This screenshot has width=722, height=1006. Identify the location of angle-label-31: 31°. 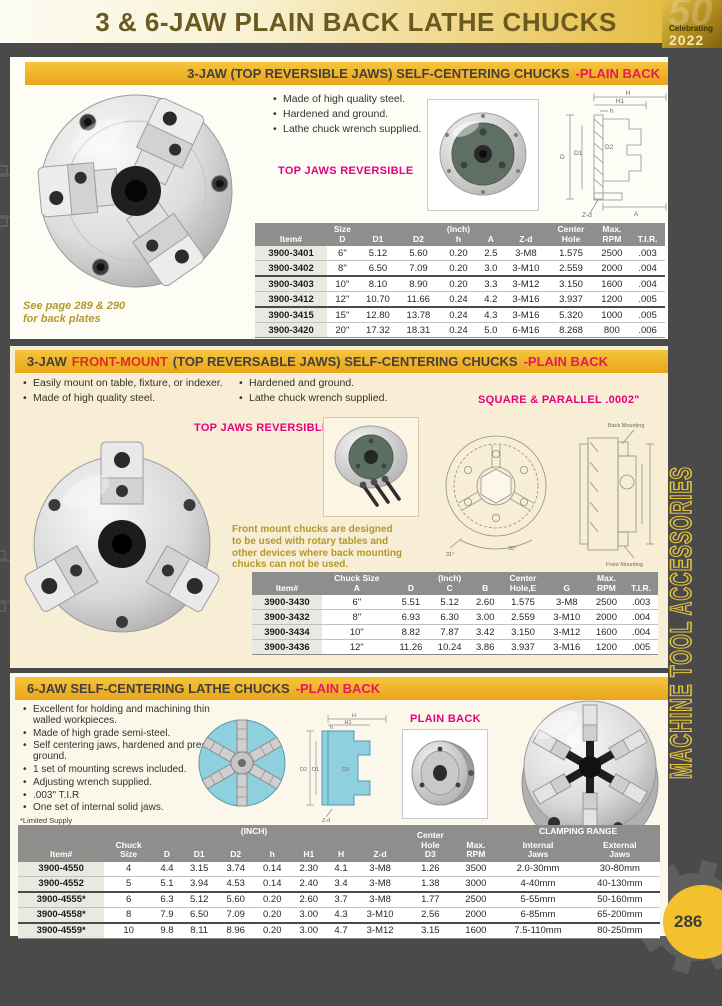
(450, 555).